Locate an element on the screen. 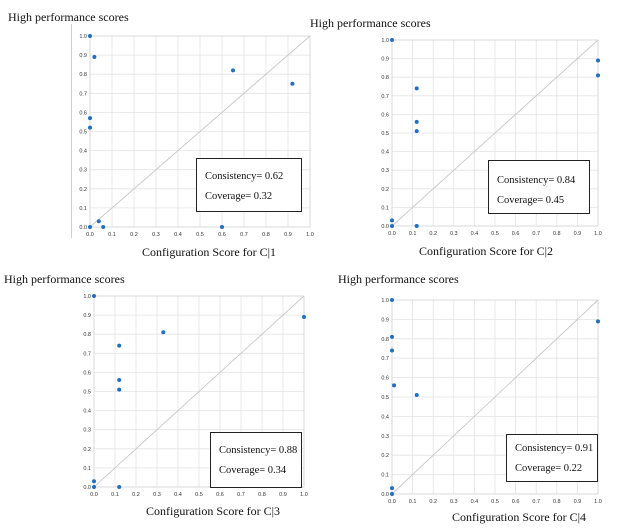 The image size is (641, 530). chart-2-title: High performance scores is located at coordinates (370, 23).